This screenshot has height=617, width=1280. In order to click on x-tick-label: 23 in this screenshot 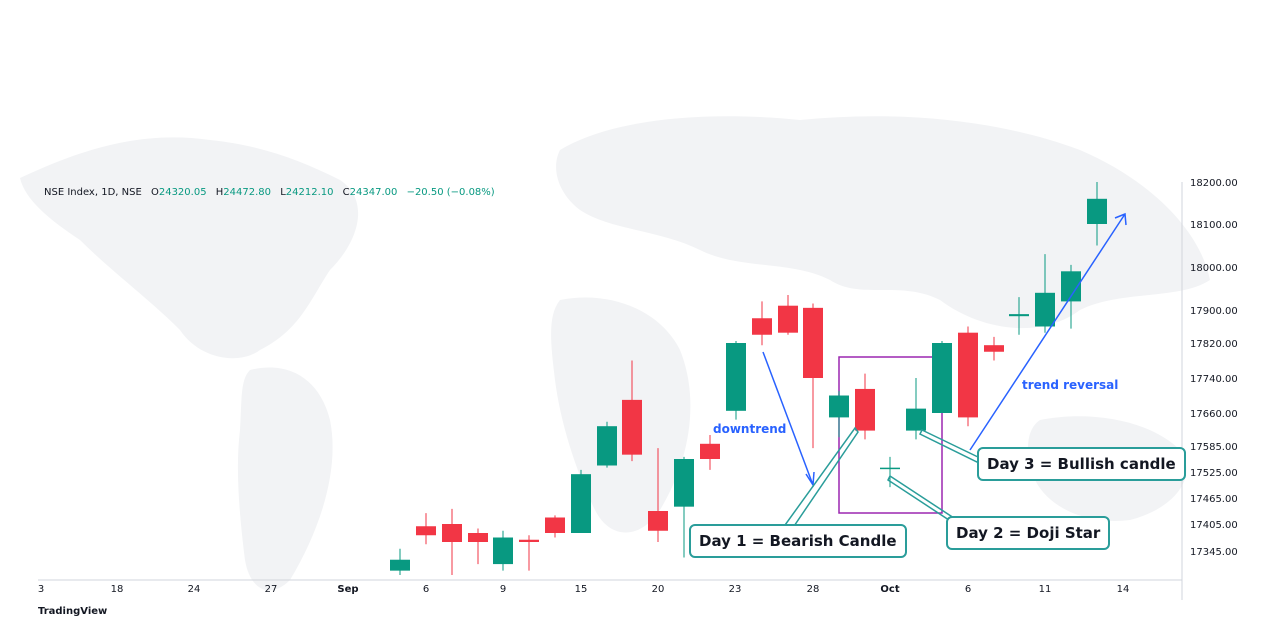, I will do `click(735, 589)`.